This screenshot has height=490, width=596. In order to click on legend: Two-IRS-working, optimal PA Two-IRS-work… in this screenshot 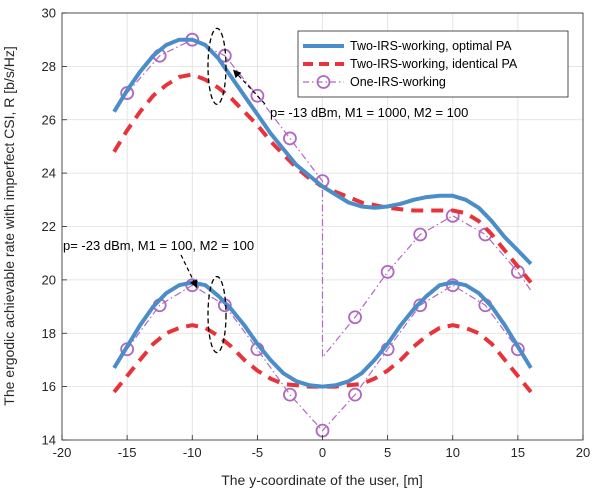, I will do `click(433, 64)`.